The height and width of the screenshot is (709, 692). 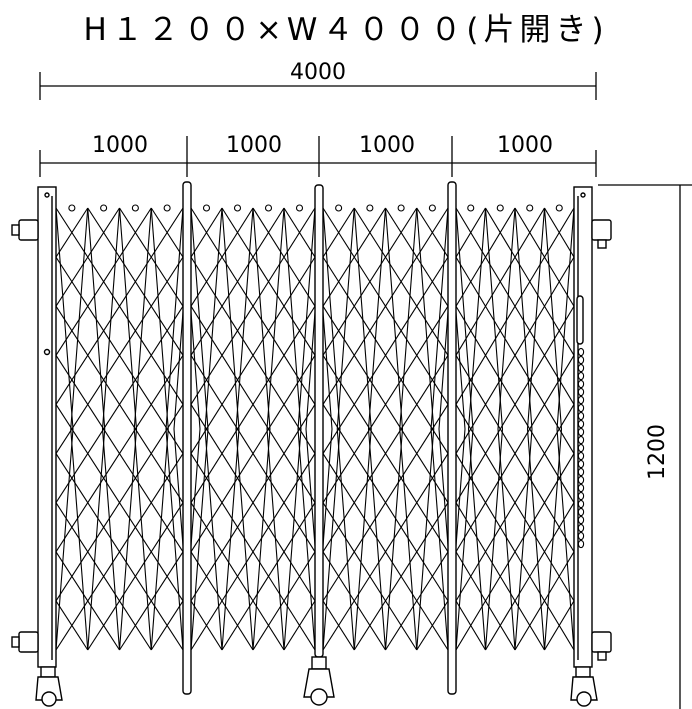 I want to click on caster-right-bracket, so click(x=583, y=672).